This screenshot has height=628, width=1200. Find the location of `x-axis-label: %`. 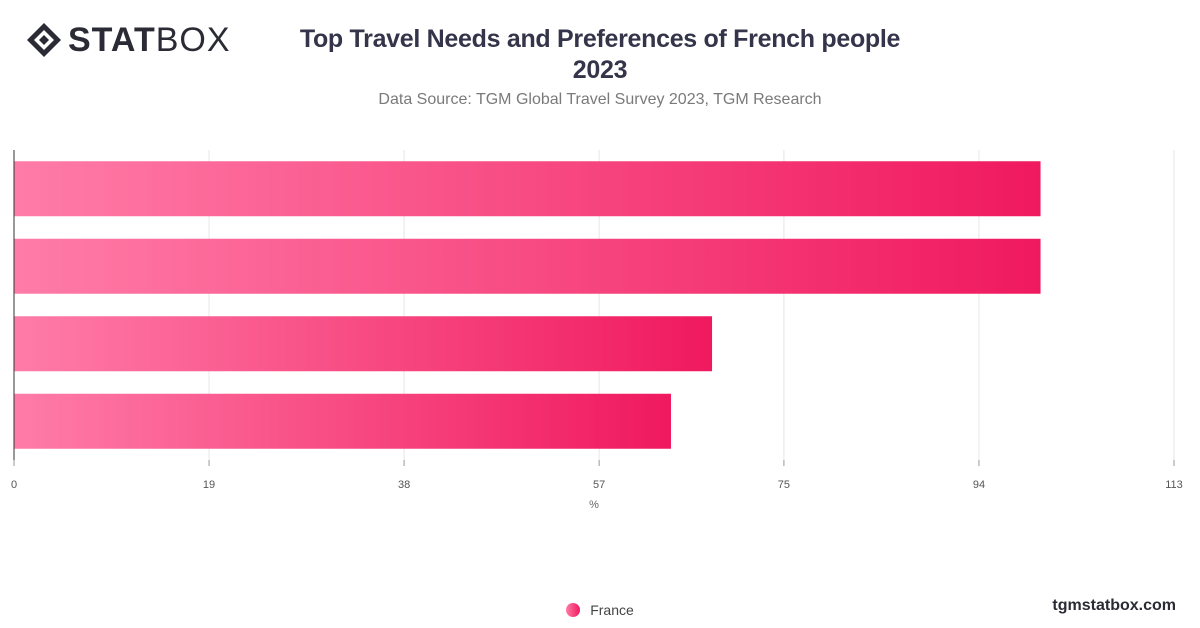

x-axis-label: % is located at coordinates (594, 505).